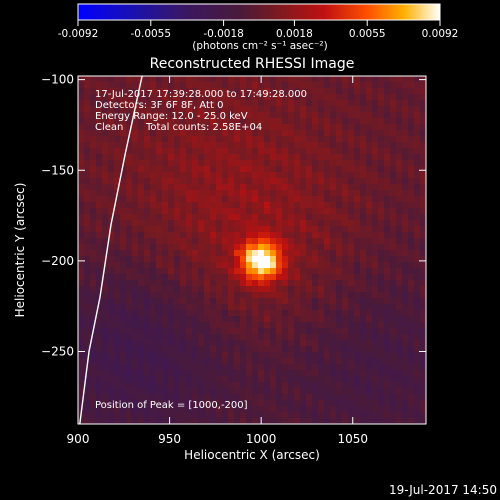  I want to click on timestamp: 19-Jul-2017 14:50, so click(443, 490).